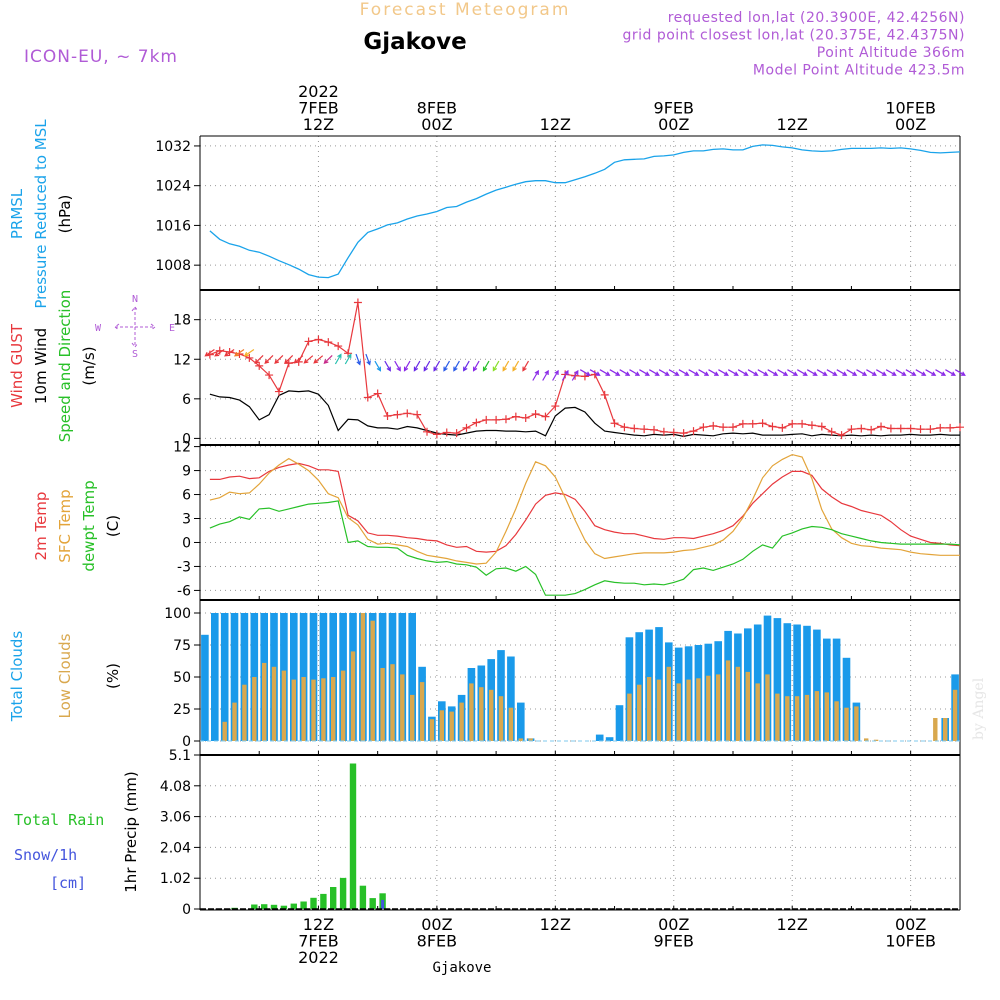 This screenshot has width=1000, height=1000. I want to click on y-tick-label: 12, so click(182, 360).